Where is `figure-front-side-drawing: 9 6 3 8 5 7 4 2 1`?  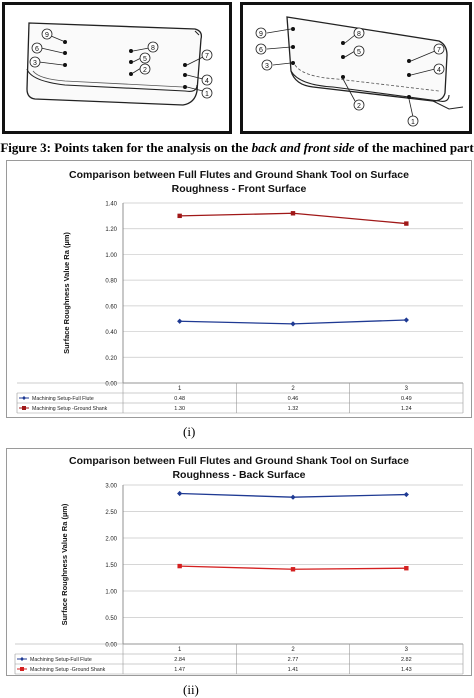 figure-front-side-drawing: 9 6 3 8 5 7 4 2 1 is located at coordinates (356, 68).